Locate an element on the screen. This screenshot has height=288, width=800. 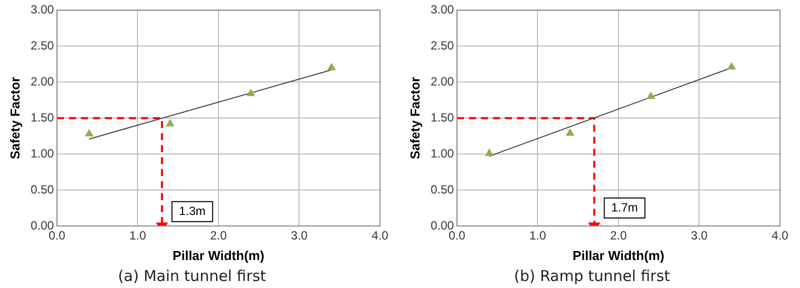
text: (b) Ramp tunnel first is located at coordinates (592, 275).